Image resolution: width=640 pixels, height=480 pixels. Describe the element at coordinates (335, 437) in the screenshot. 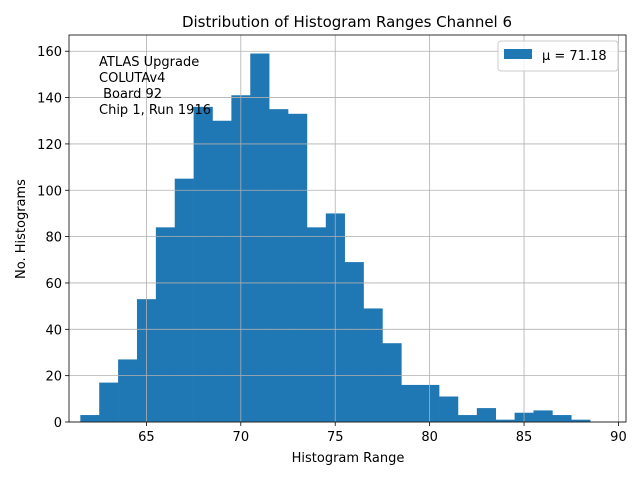

I see `x-tick-label: 75` at that location.